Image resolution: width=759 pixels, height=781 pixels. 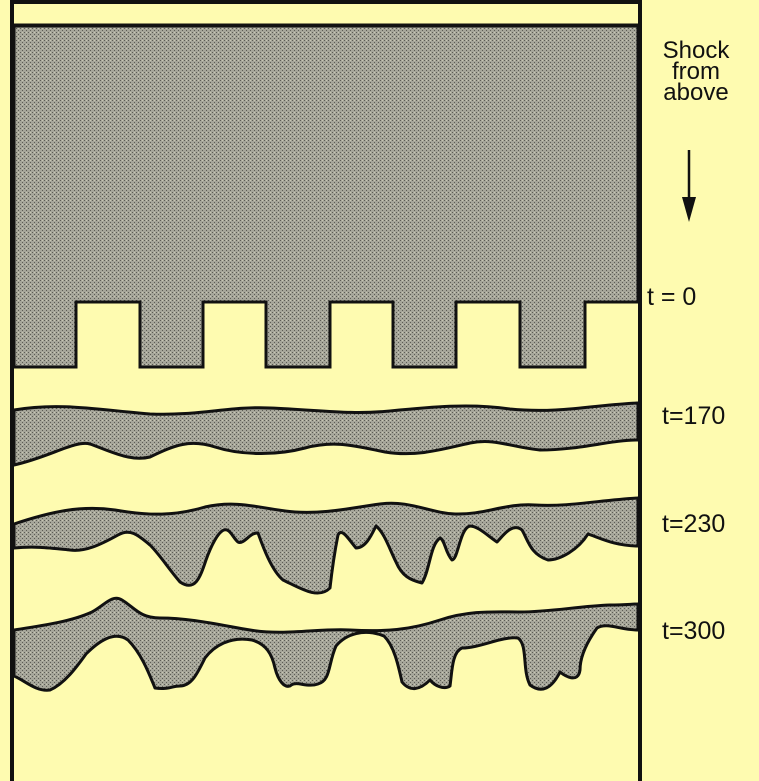 I want to click on time-label-t0: t = 0, so click(x=672, y=297).